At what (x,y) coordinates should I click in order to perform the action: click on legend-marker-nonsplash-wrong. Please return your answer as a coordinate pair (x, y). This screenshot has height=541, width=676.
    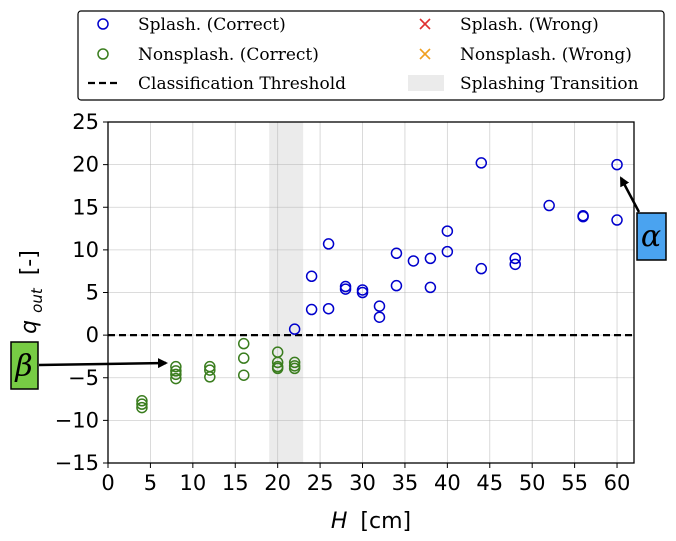
    Looking at the image, I should click on (425, 54).